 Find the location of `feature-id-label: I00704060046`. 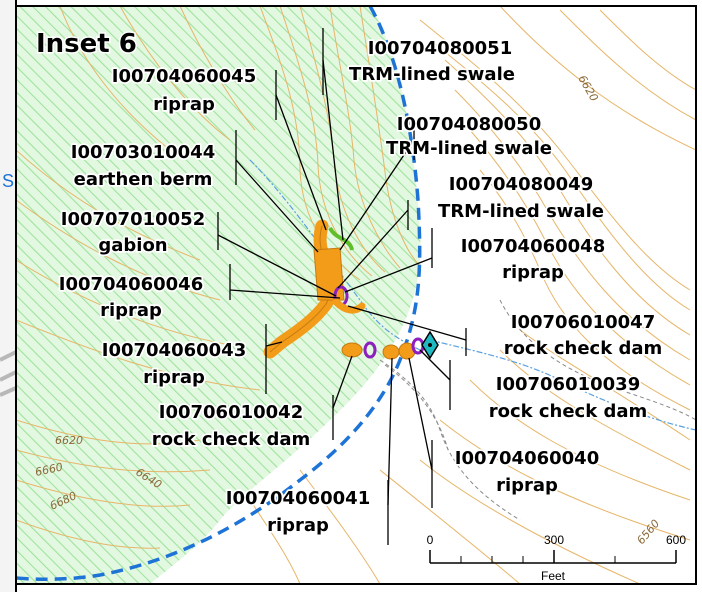

feature-id-label: I00704060046 is located at coordinates (131, 284).